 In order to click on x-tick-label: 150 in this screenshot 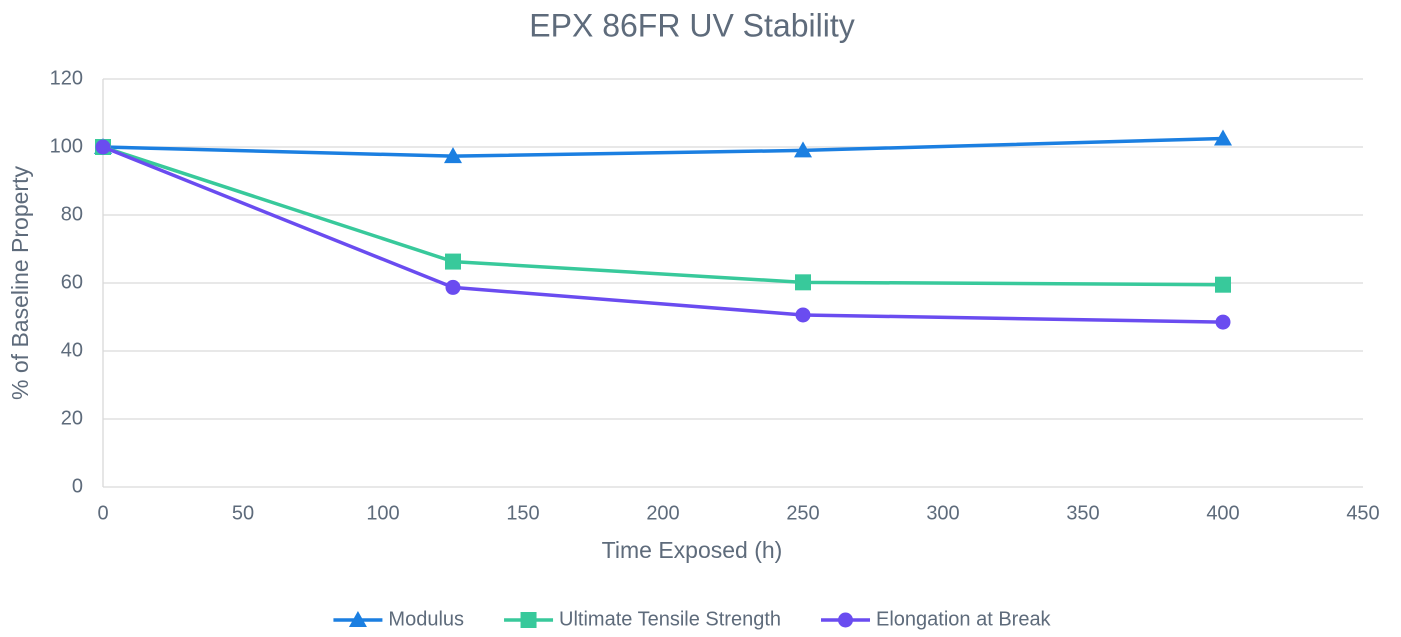, I will do `click(522, 513)`.